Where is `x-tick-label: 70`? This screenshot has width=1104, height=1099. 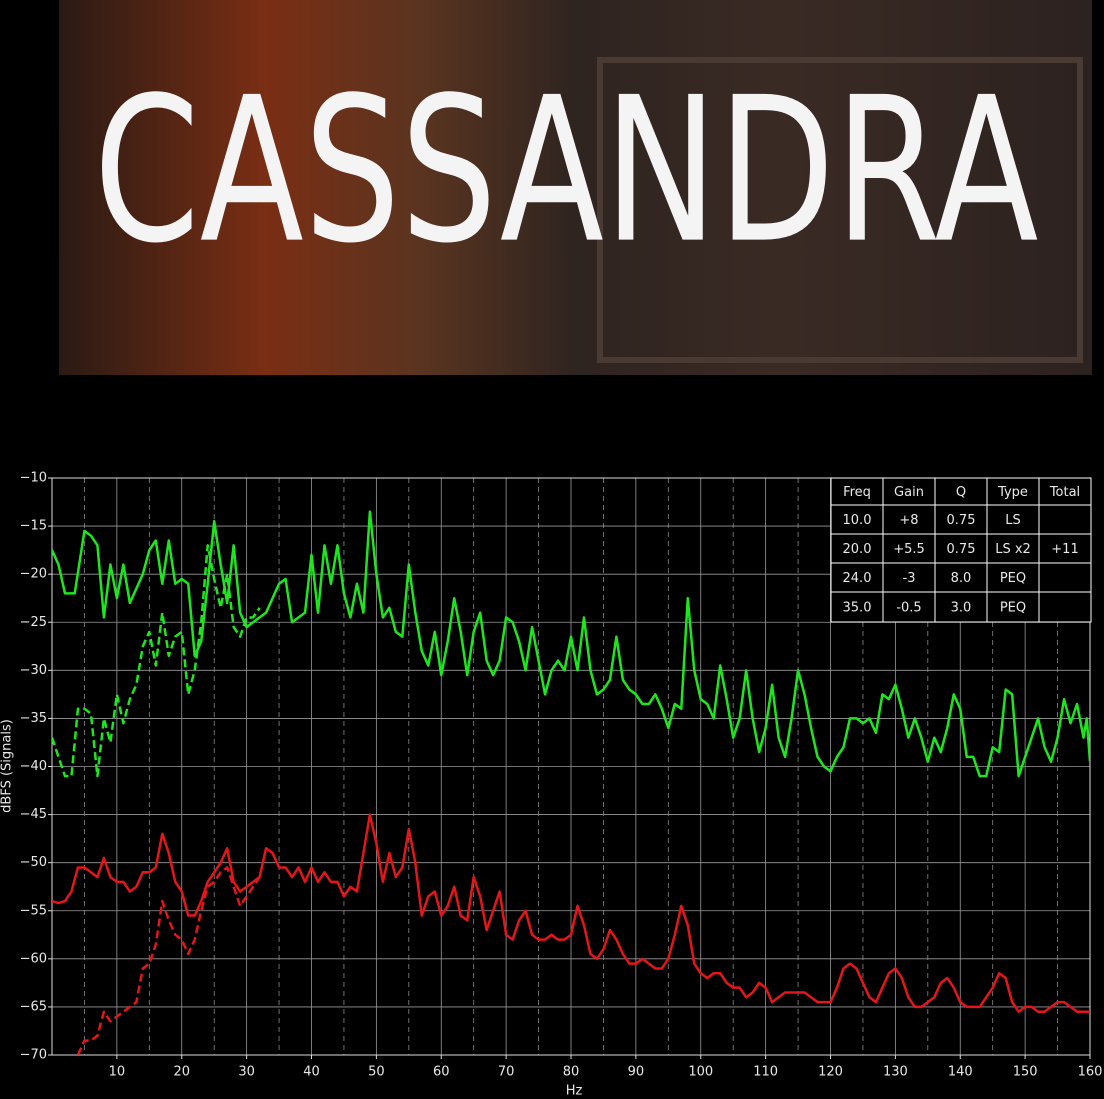
x-tick-label: 70 is located at coordinates (506, 1072).